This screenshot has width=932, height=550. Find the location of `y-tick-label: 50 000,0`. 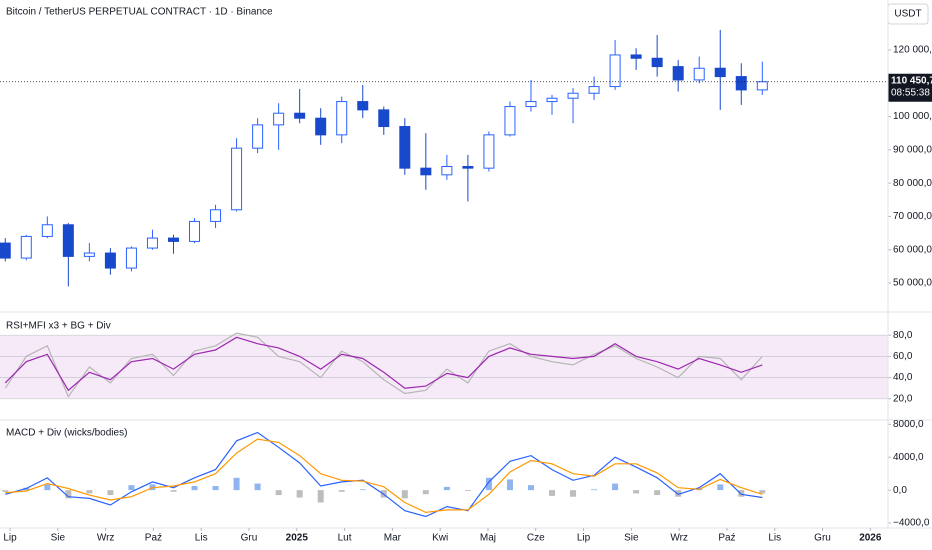

y-tick-label: 50 000,0 is located at coordinates (912, 283).